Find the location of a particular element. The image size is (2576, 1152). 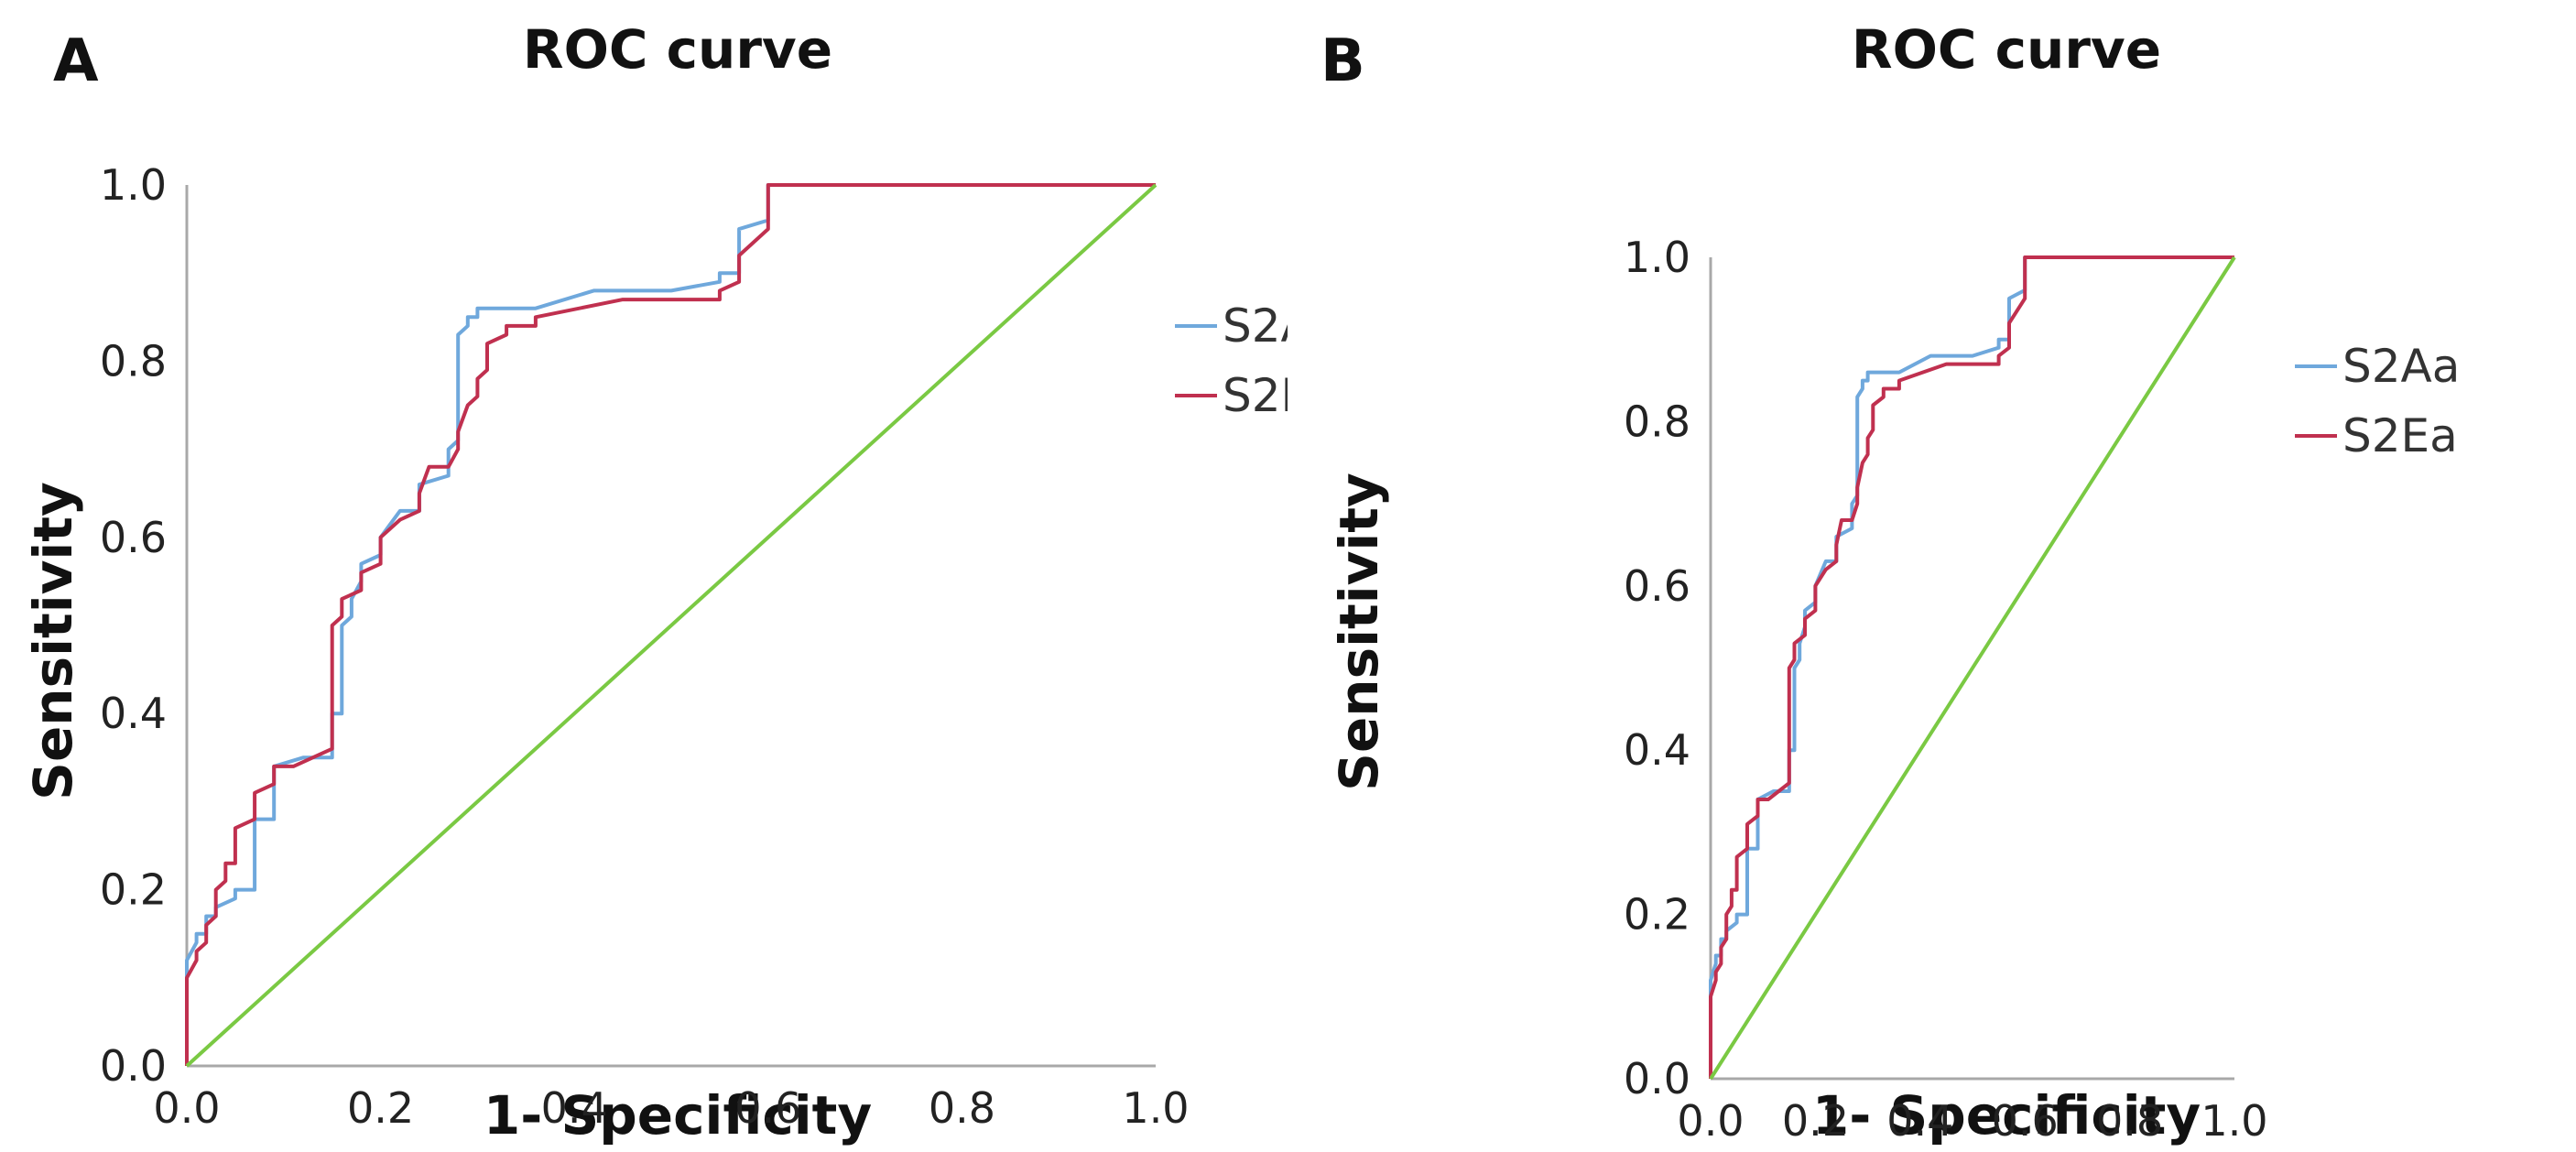

series-line-s2ea is located at coordinates (1971, 667).